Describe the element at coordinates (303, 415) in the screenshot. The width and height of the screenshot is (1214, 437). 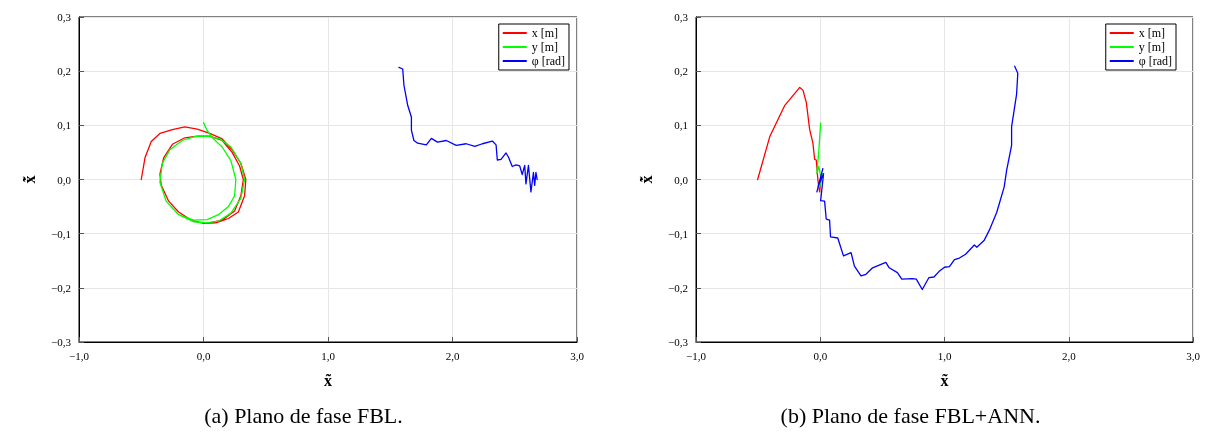
I see `text: (a) Plano de fase FBL.` at that location.